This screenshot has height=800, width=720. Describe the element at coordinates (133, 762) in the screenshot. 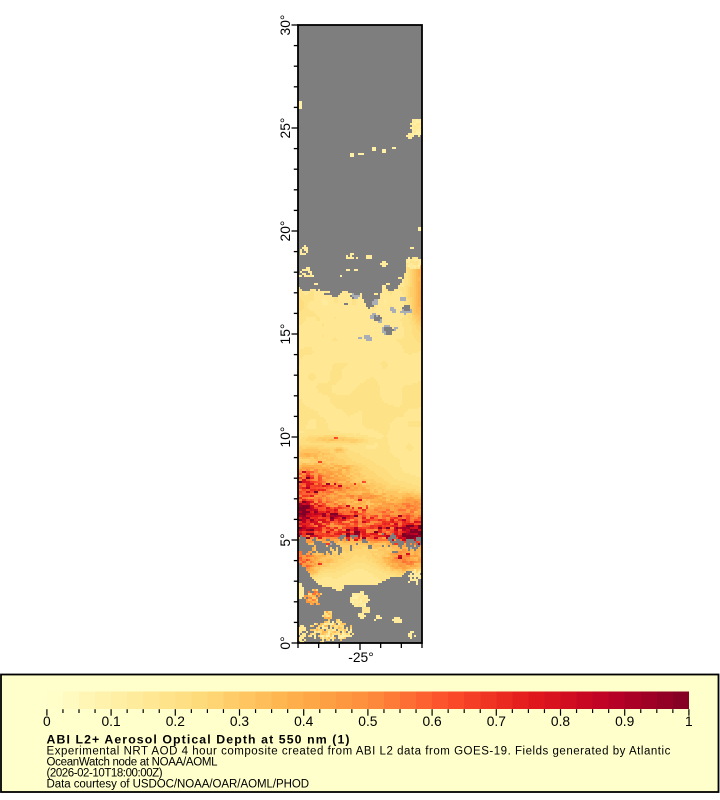

I see `svg-text: OceanWatch node at NOAA/AOML` at that location.